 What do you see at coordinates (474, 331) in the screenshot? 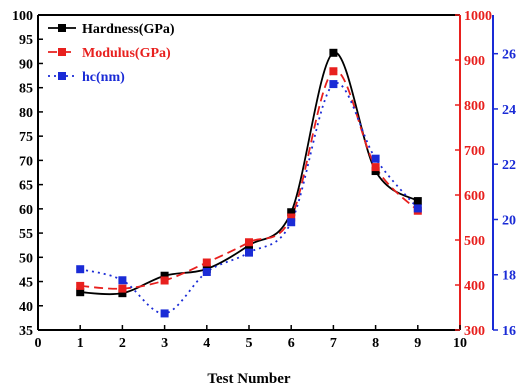
I see `y-right-tick-label-modulus: 300` at bounding box center [474, 331].